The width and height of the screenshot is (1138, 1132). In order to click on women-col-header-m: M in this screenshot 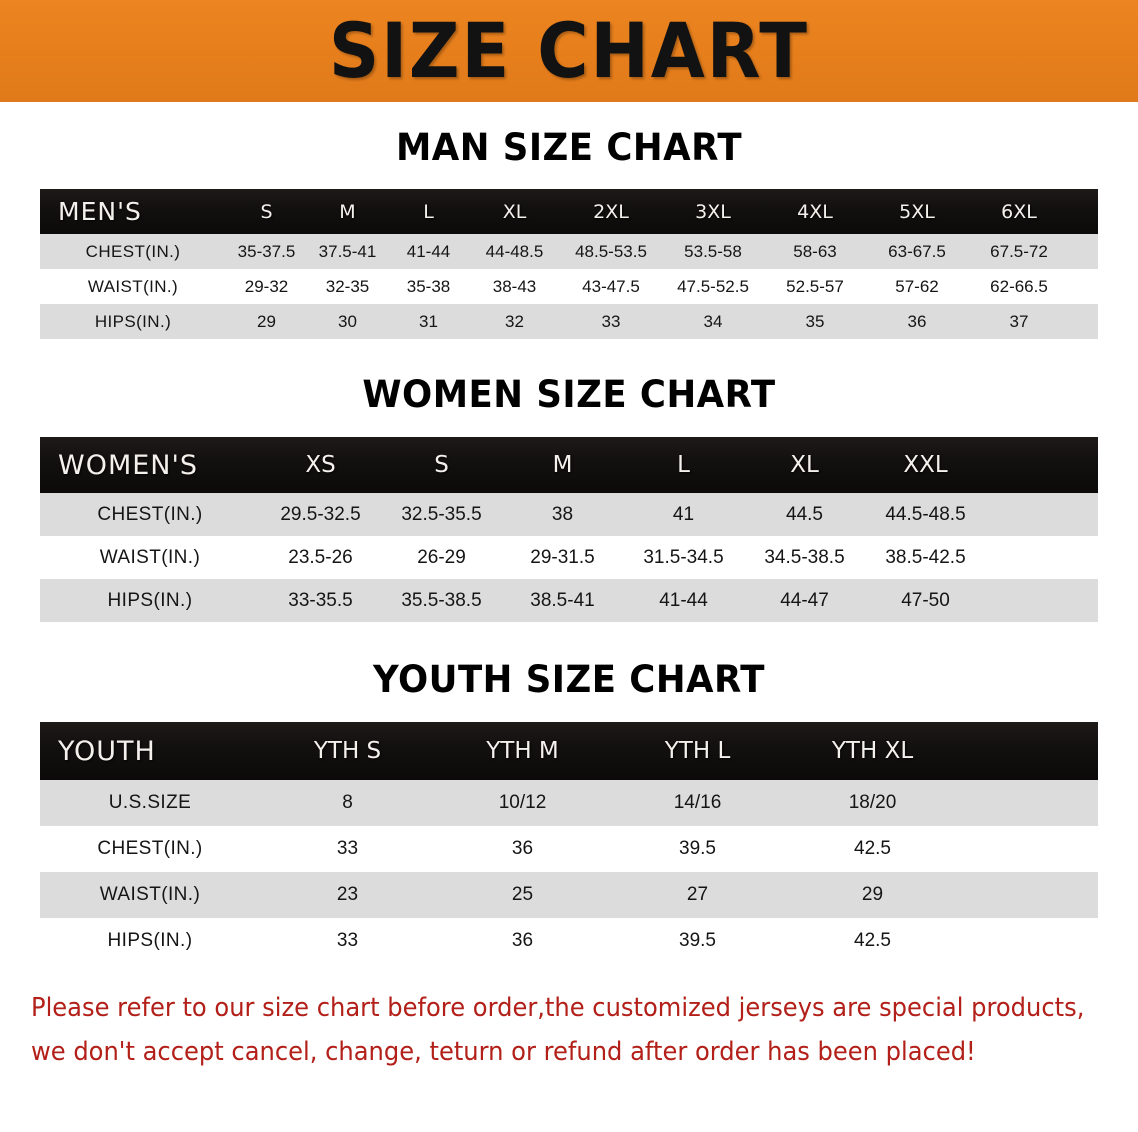, I will do `click(562, 465)`.